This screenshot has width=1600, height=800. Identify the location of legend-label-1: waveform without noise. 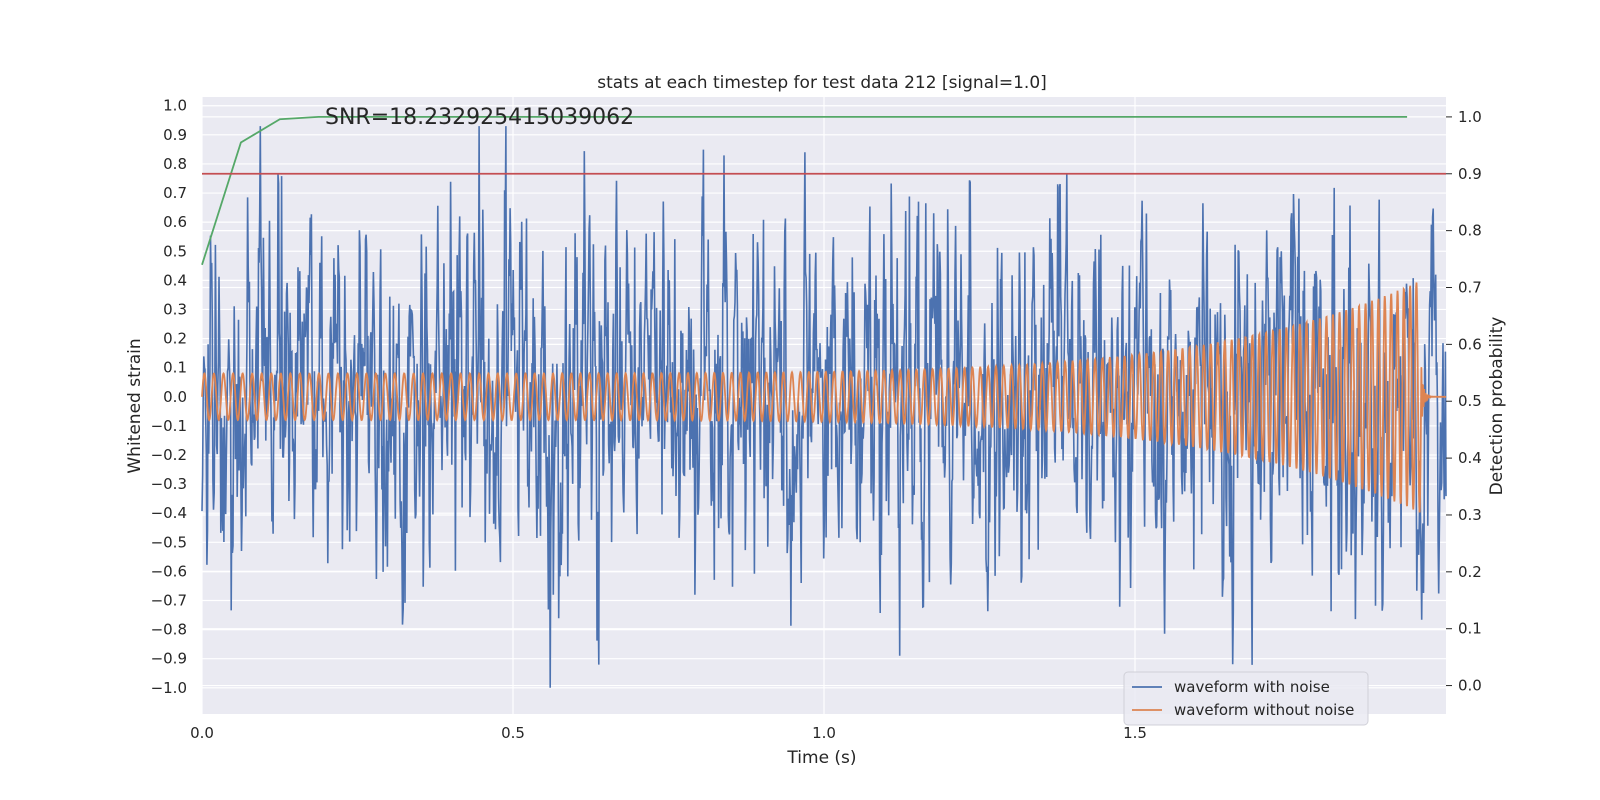
(1264, 710).